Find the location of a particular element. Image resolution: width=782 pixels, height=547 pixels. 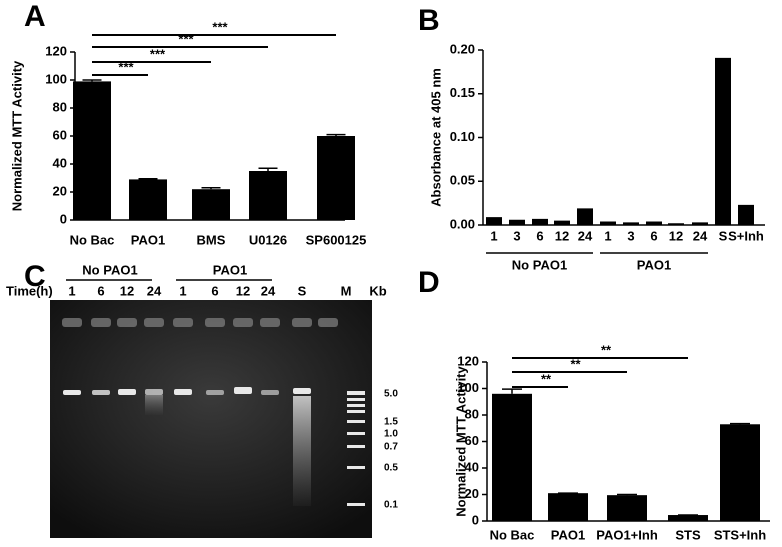

size-label: 5.0 is located at coordinates (391, 394).